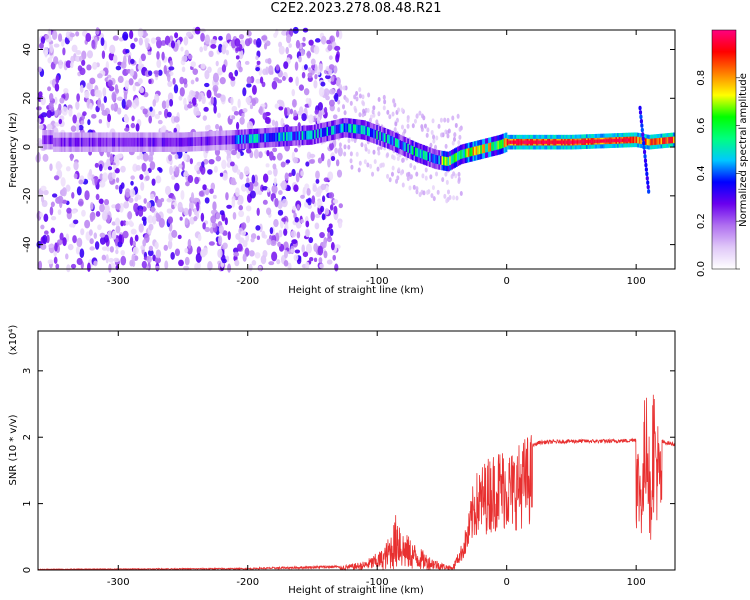  I want to click on snr-y-tick-label: 2, so click(27, 437).